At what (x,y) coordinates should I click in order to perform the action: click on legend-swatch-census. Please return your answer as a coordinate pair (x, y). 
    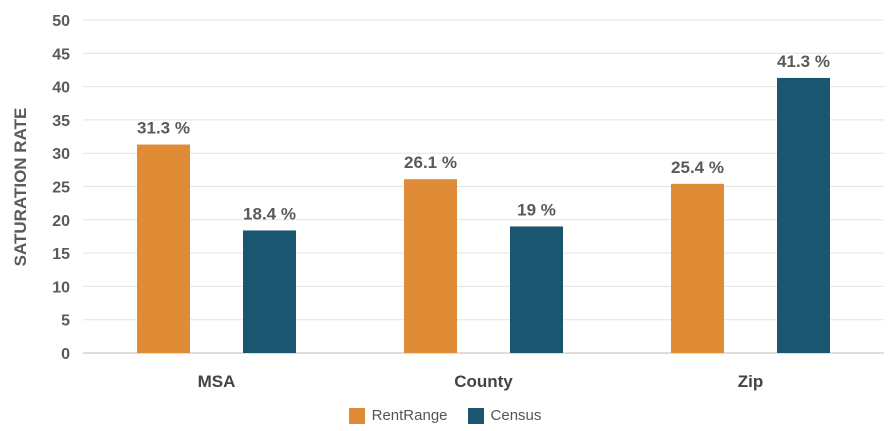
    Looking at the image, I should click on (475, 415).